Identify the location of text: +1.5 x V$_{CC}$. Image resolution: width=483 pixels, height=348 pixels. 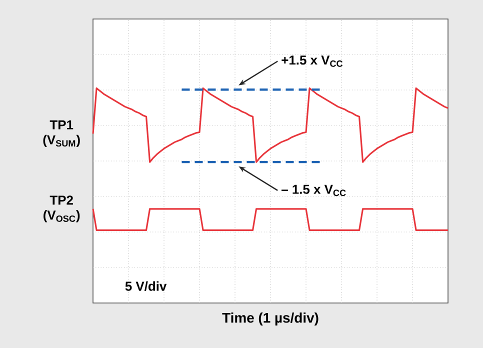
(312, 61).